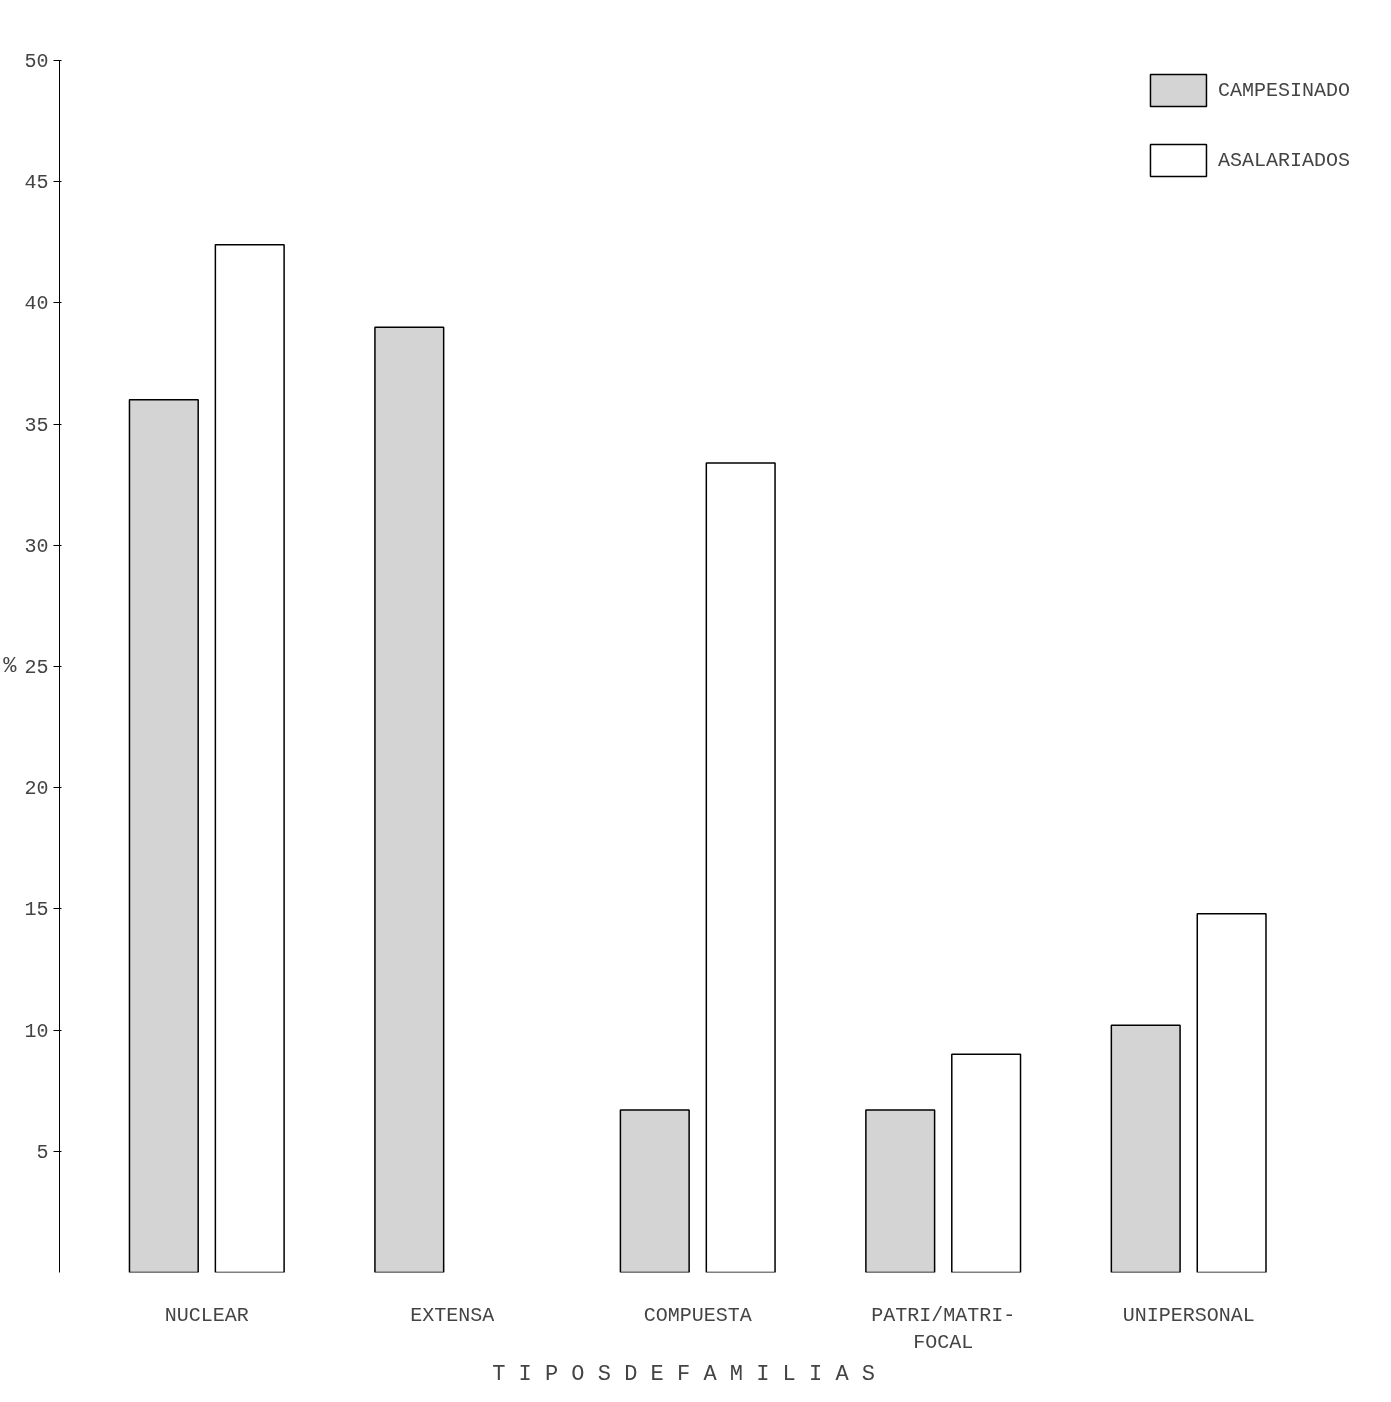  What do you see at coordinates (684, 1375) in the screenshot?
I see `x-axis-title: T I P O S D E F A M I L I A S` at bounding box center [684, 1375].